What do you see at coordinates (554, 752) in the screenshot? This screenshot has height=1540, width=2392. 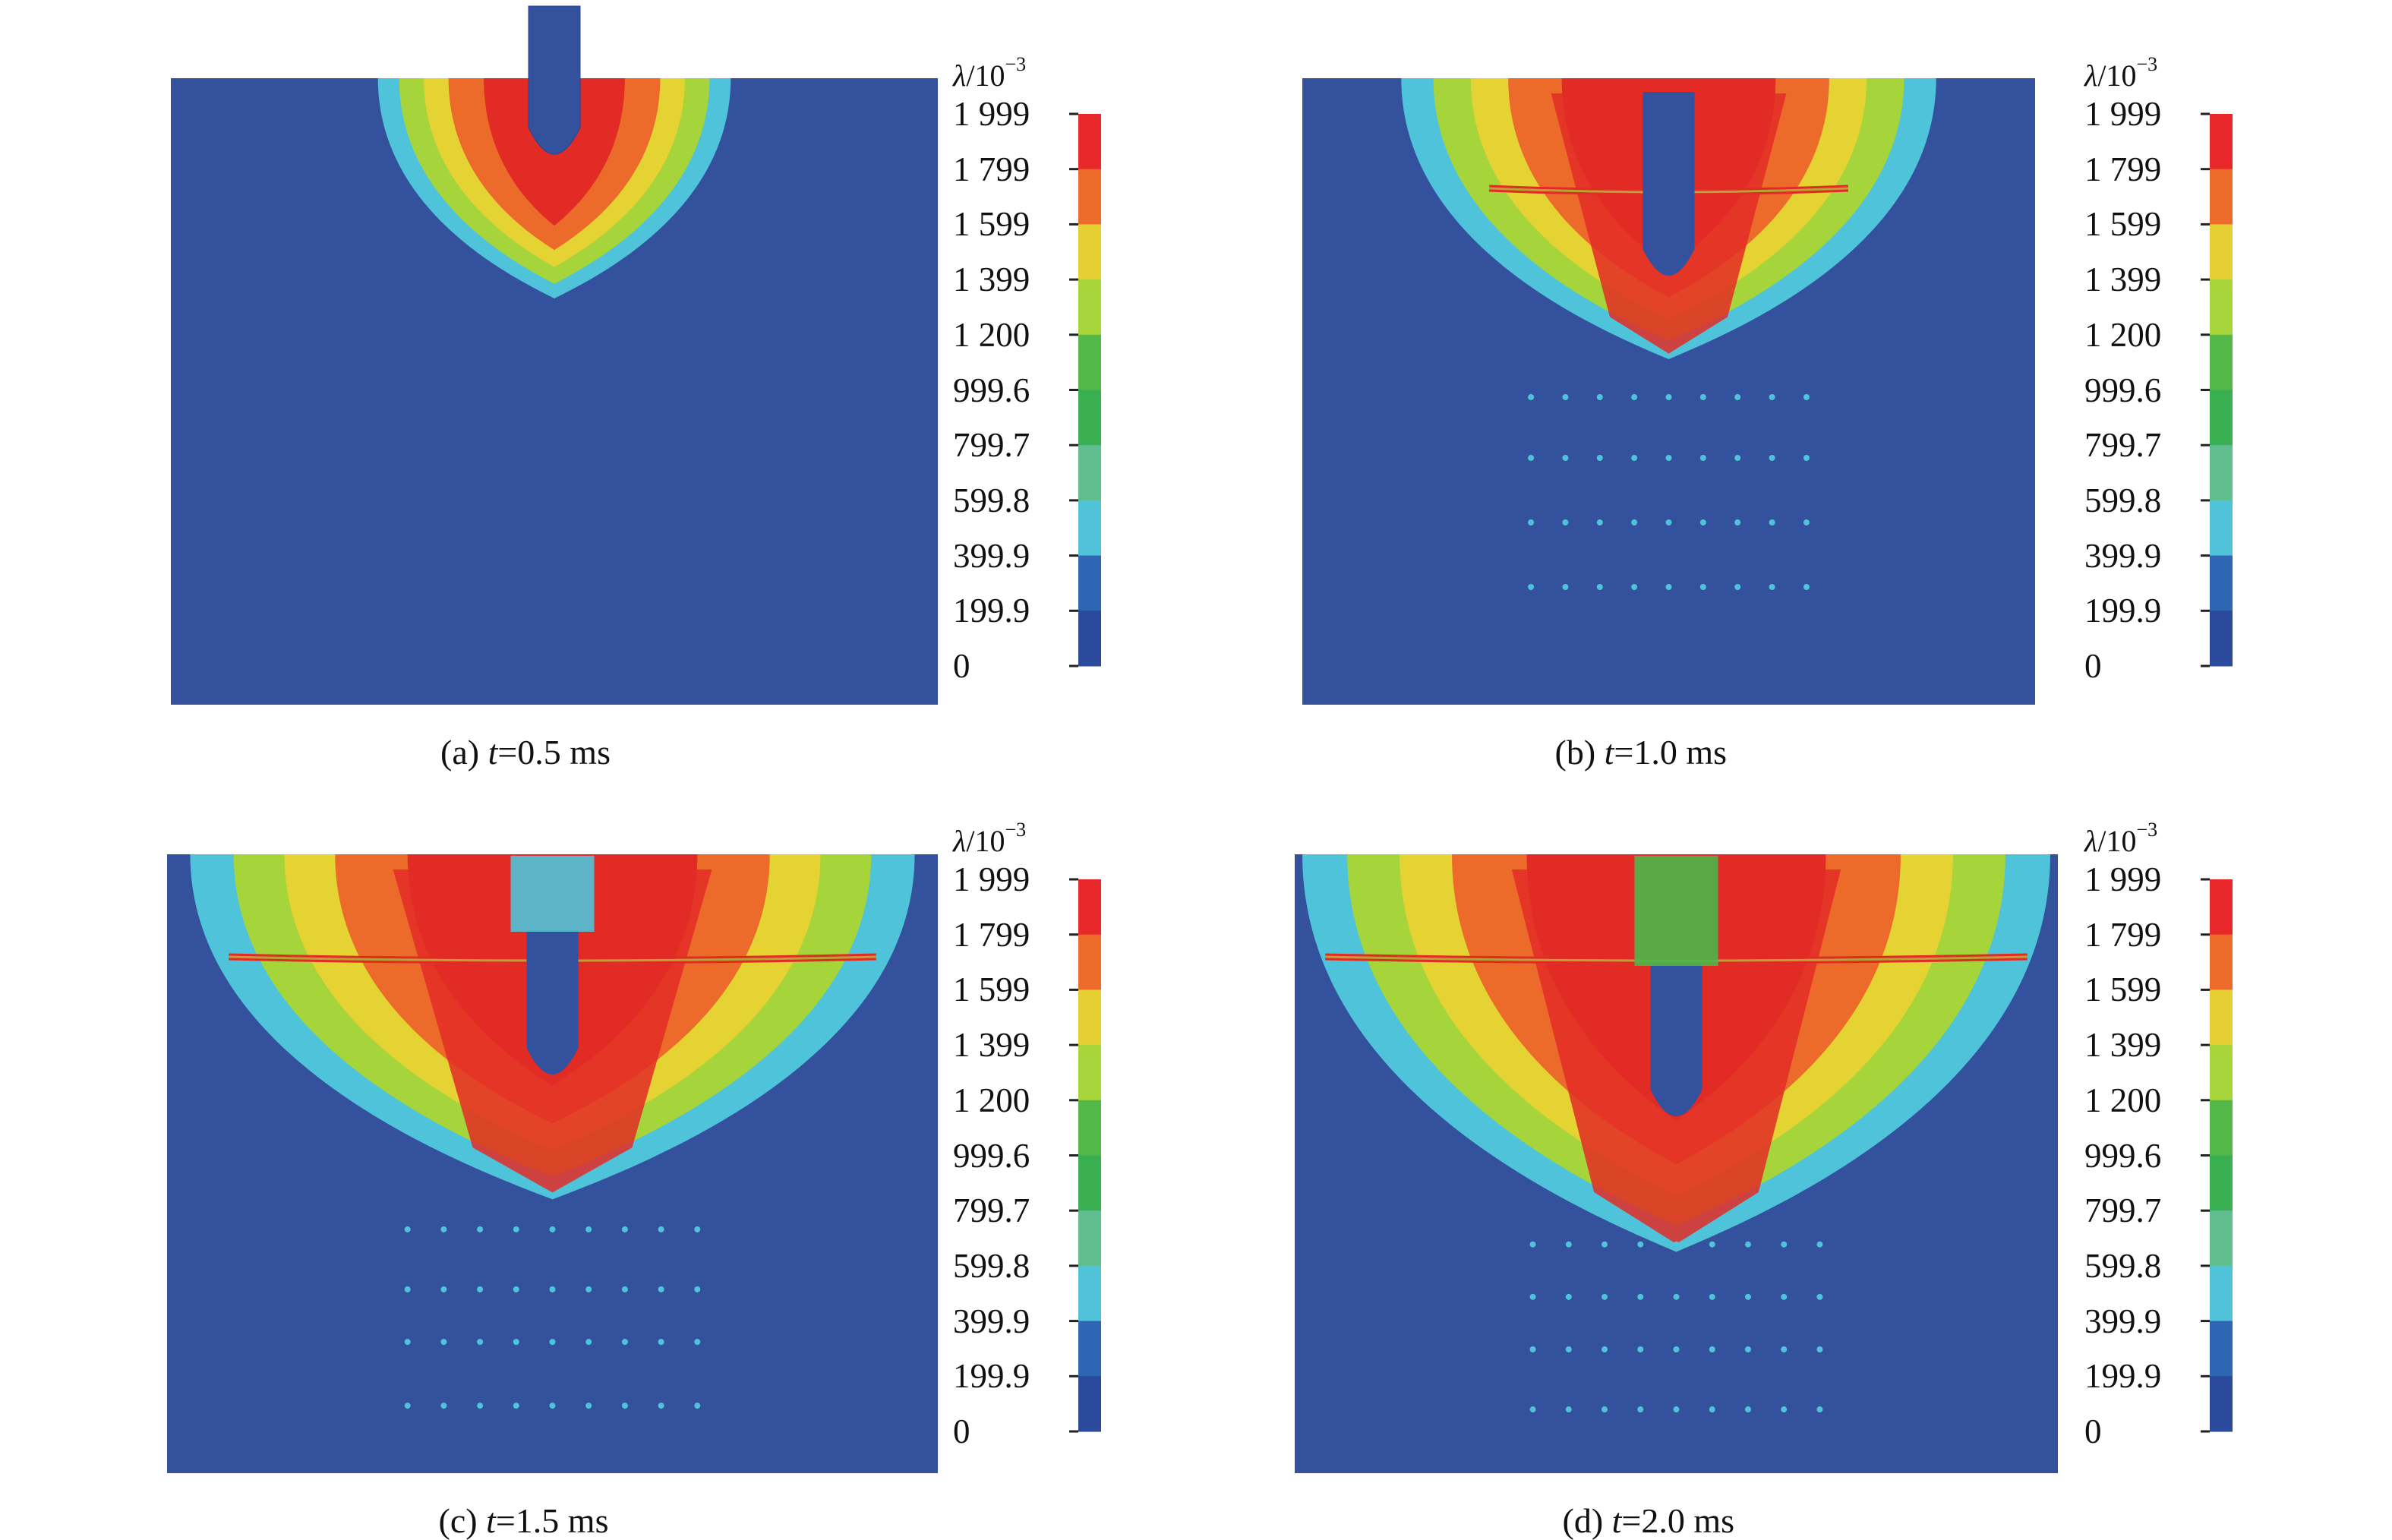 I see `caption-value: =0.5 ms` at bounding box center [554, 752].